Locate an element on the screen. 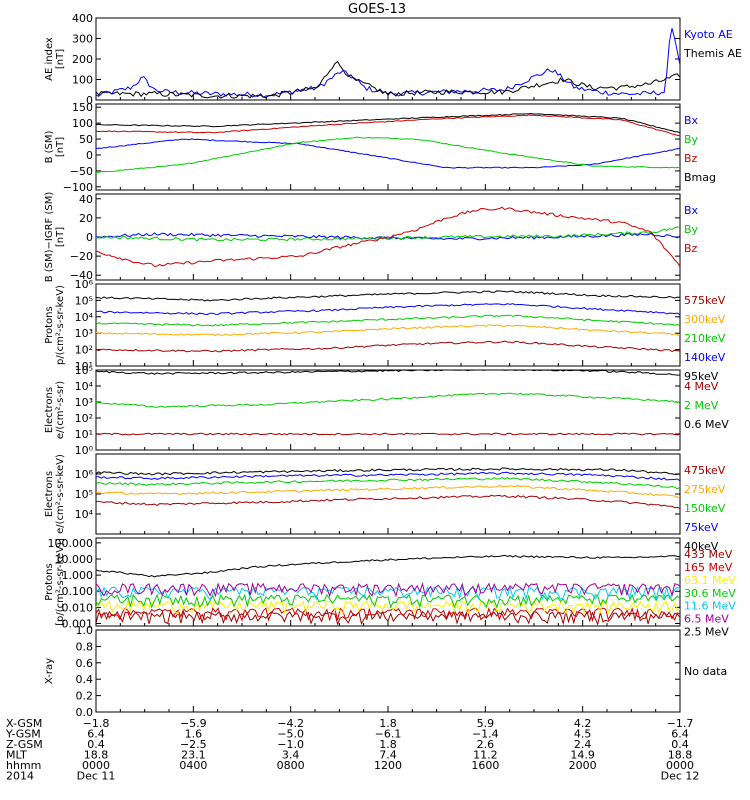  panel-frame-ae is located at coordinates (388, 59).